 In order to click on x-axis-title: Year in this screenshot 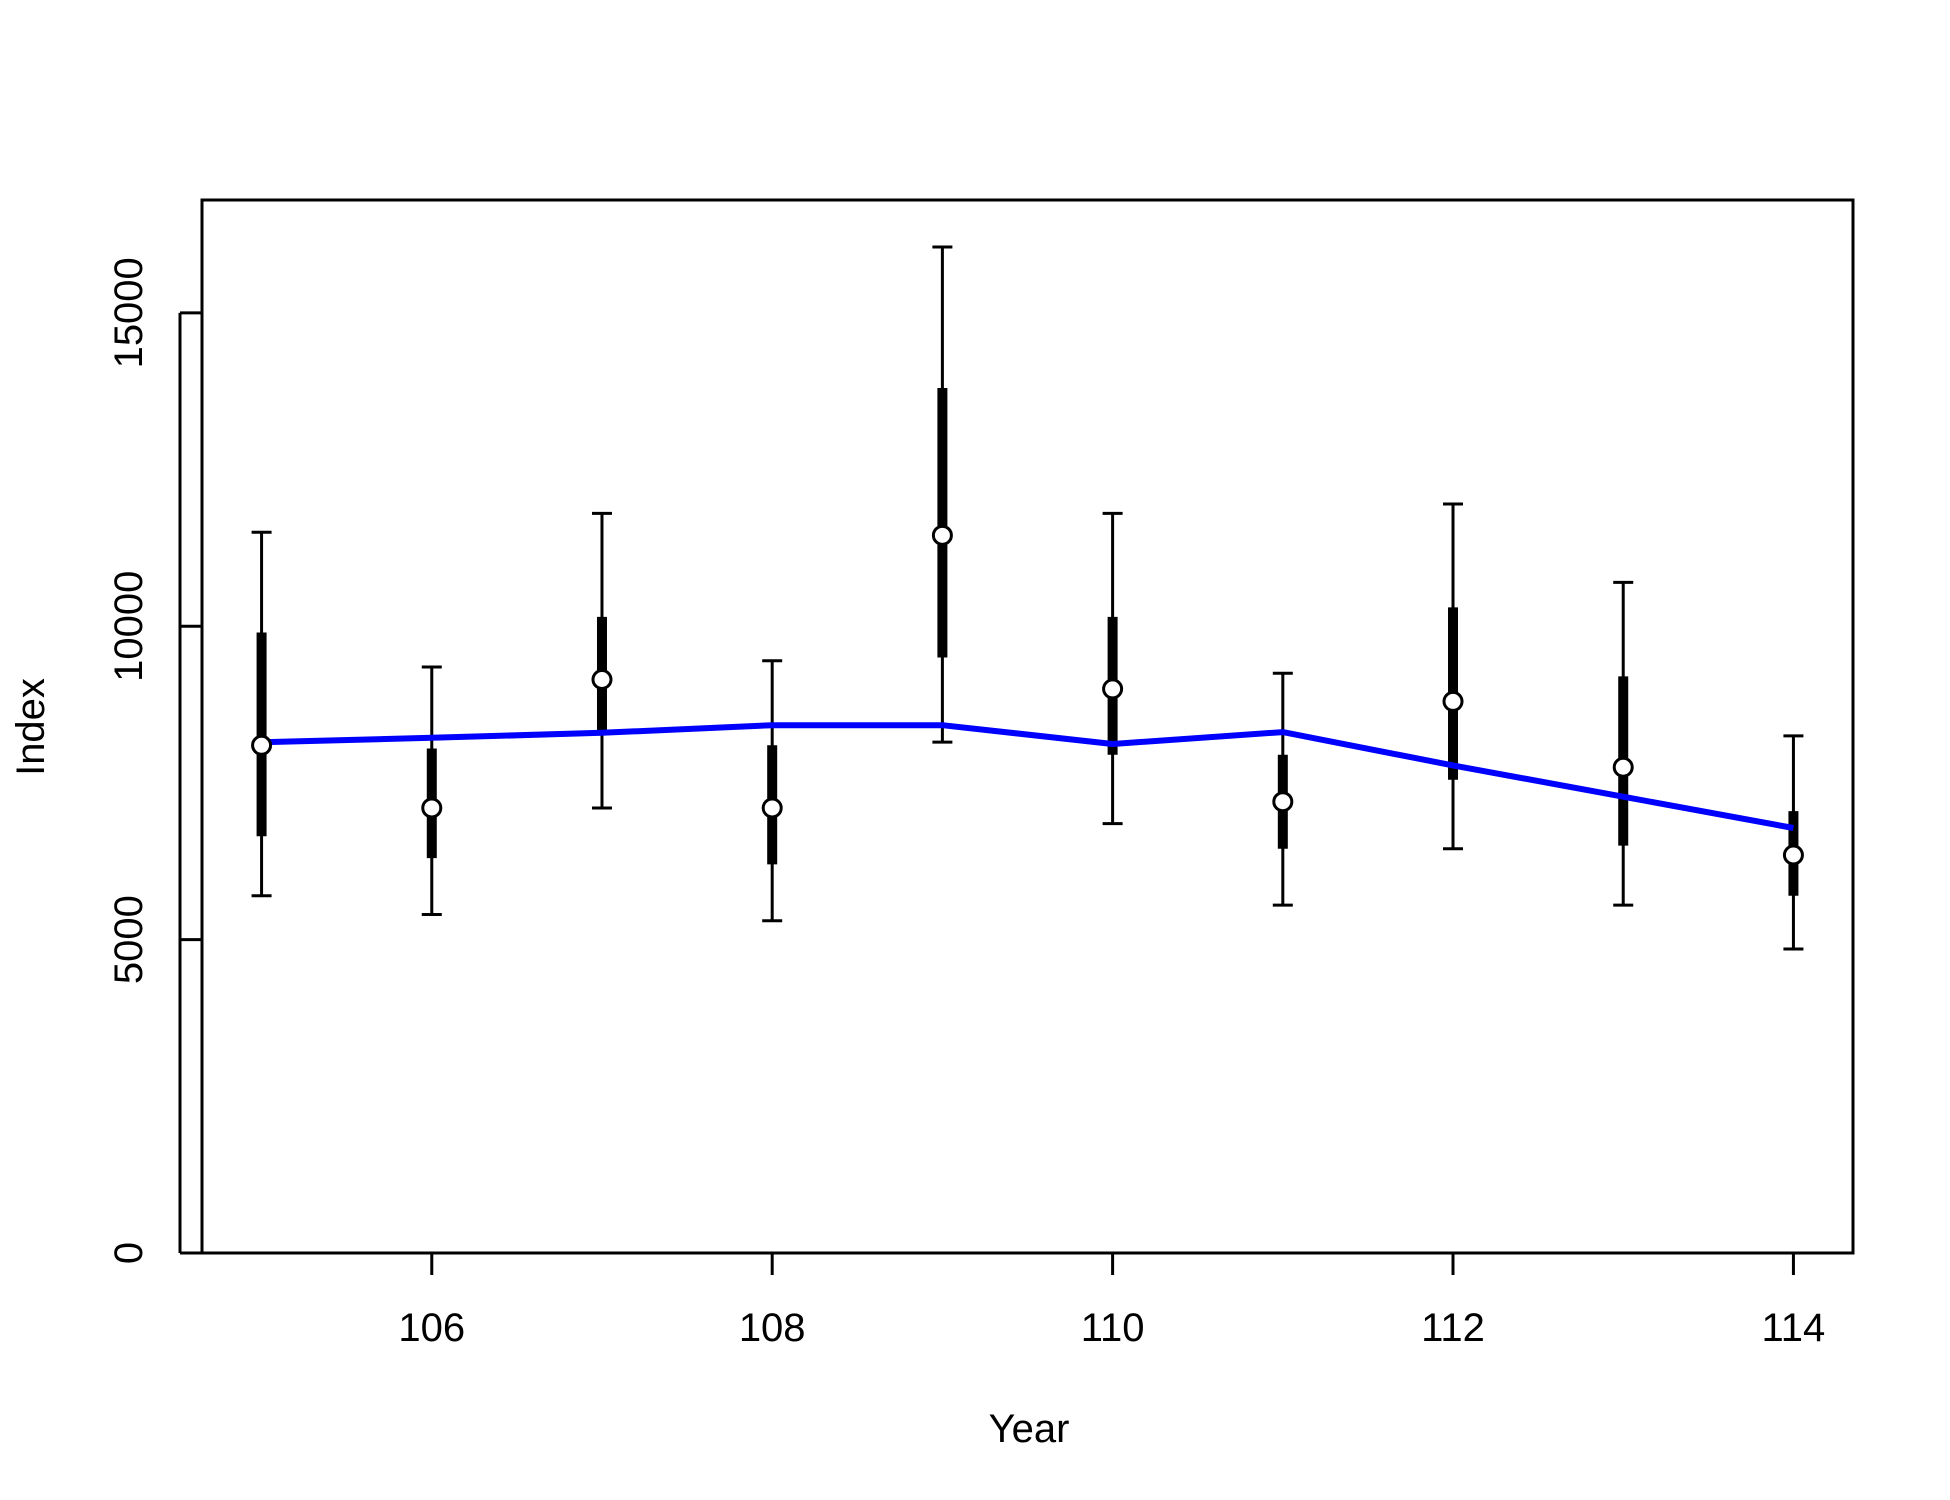, I will do `click(1029, 1429)`.